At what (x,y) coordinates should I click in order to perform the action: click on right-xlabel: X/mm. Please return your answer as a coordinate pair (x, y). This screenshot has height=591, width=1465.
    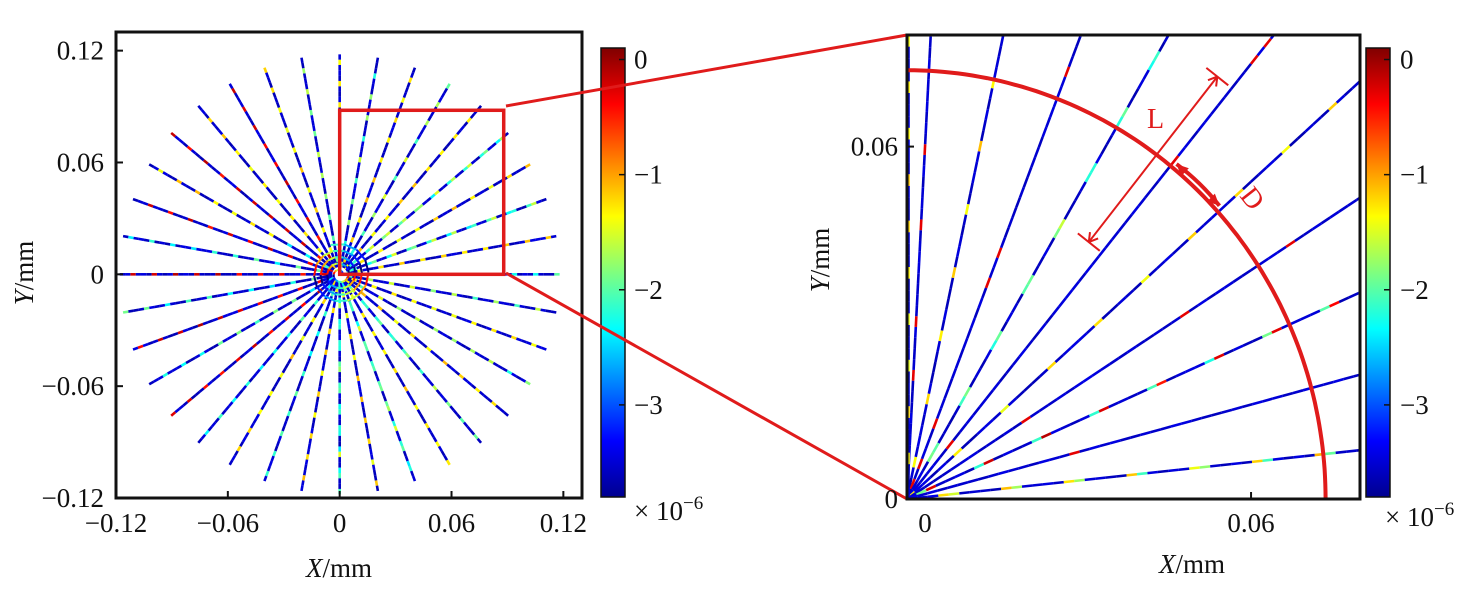
    Looking at the image, I should click on (1191, 564).